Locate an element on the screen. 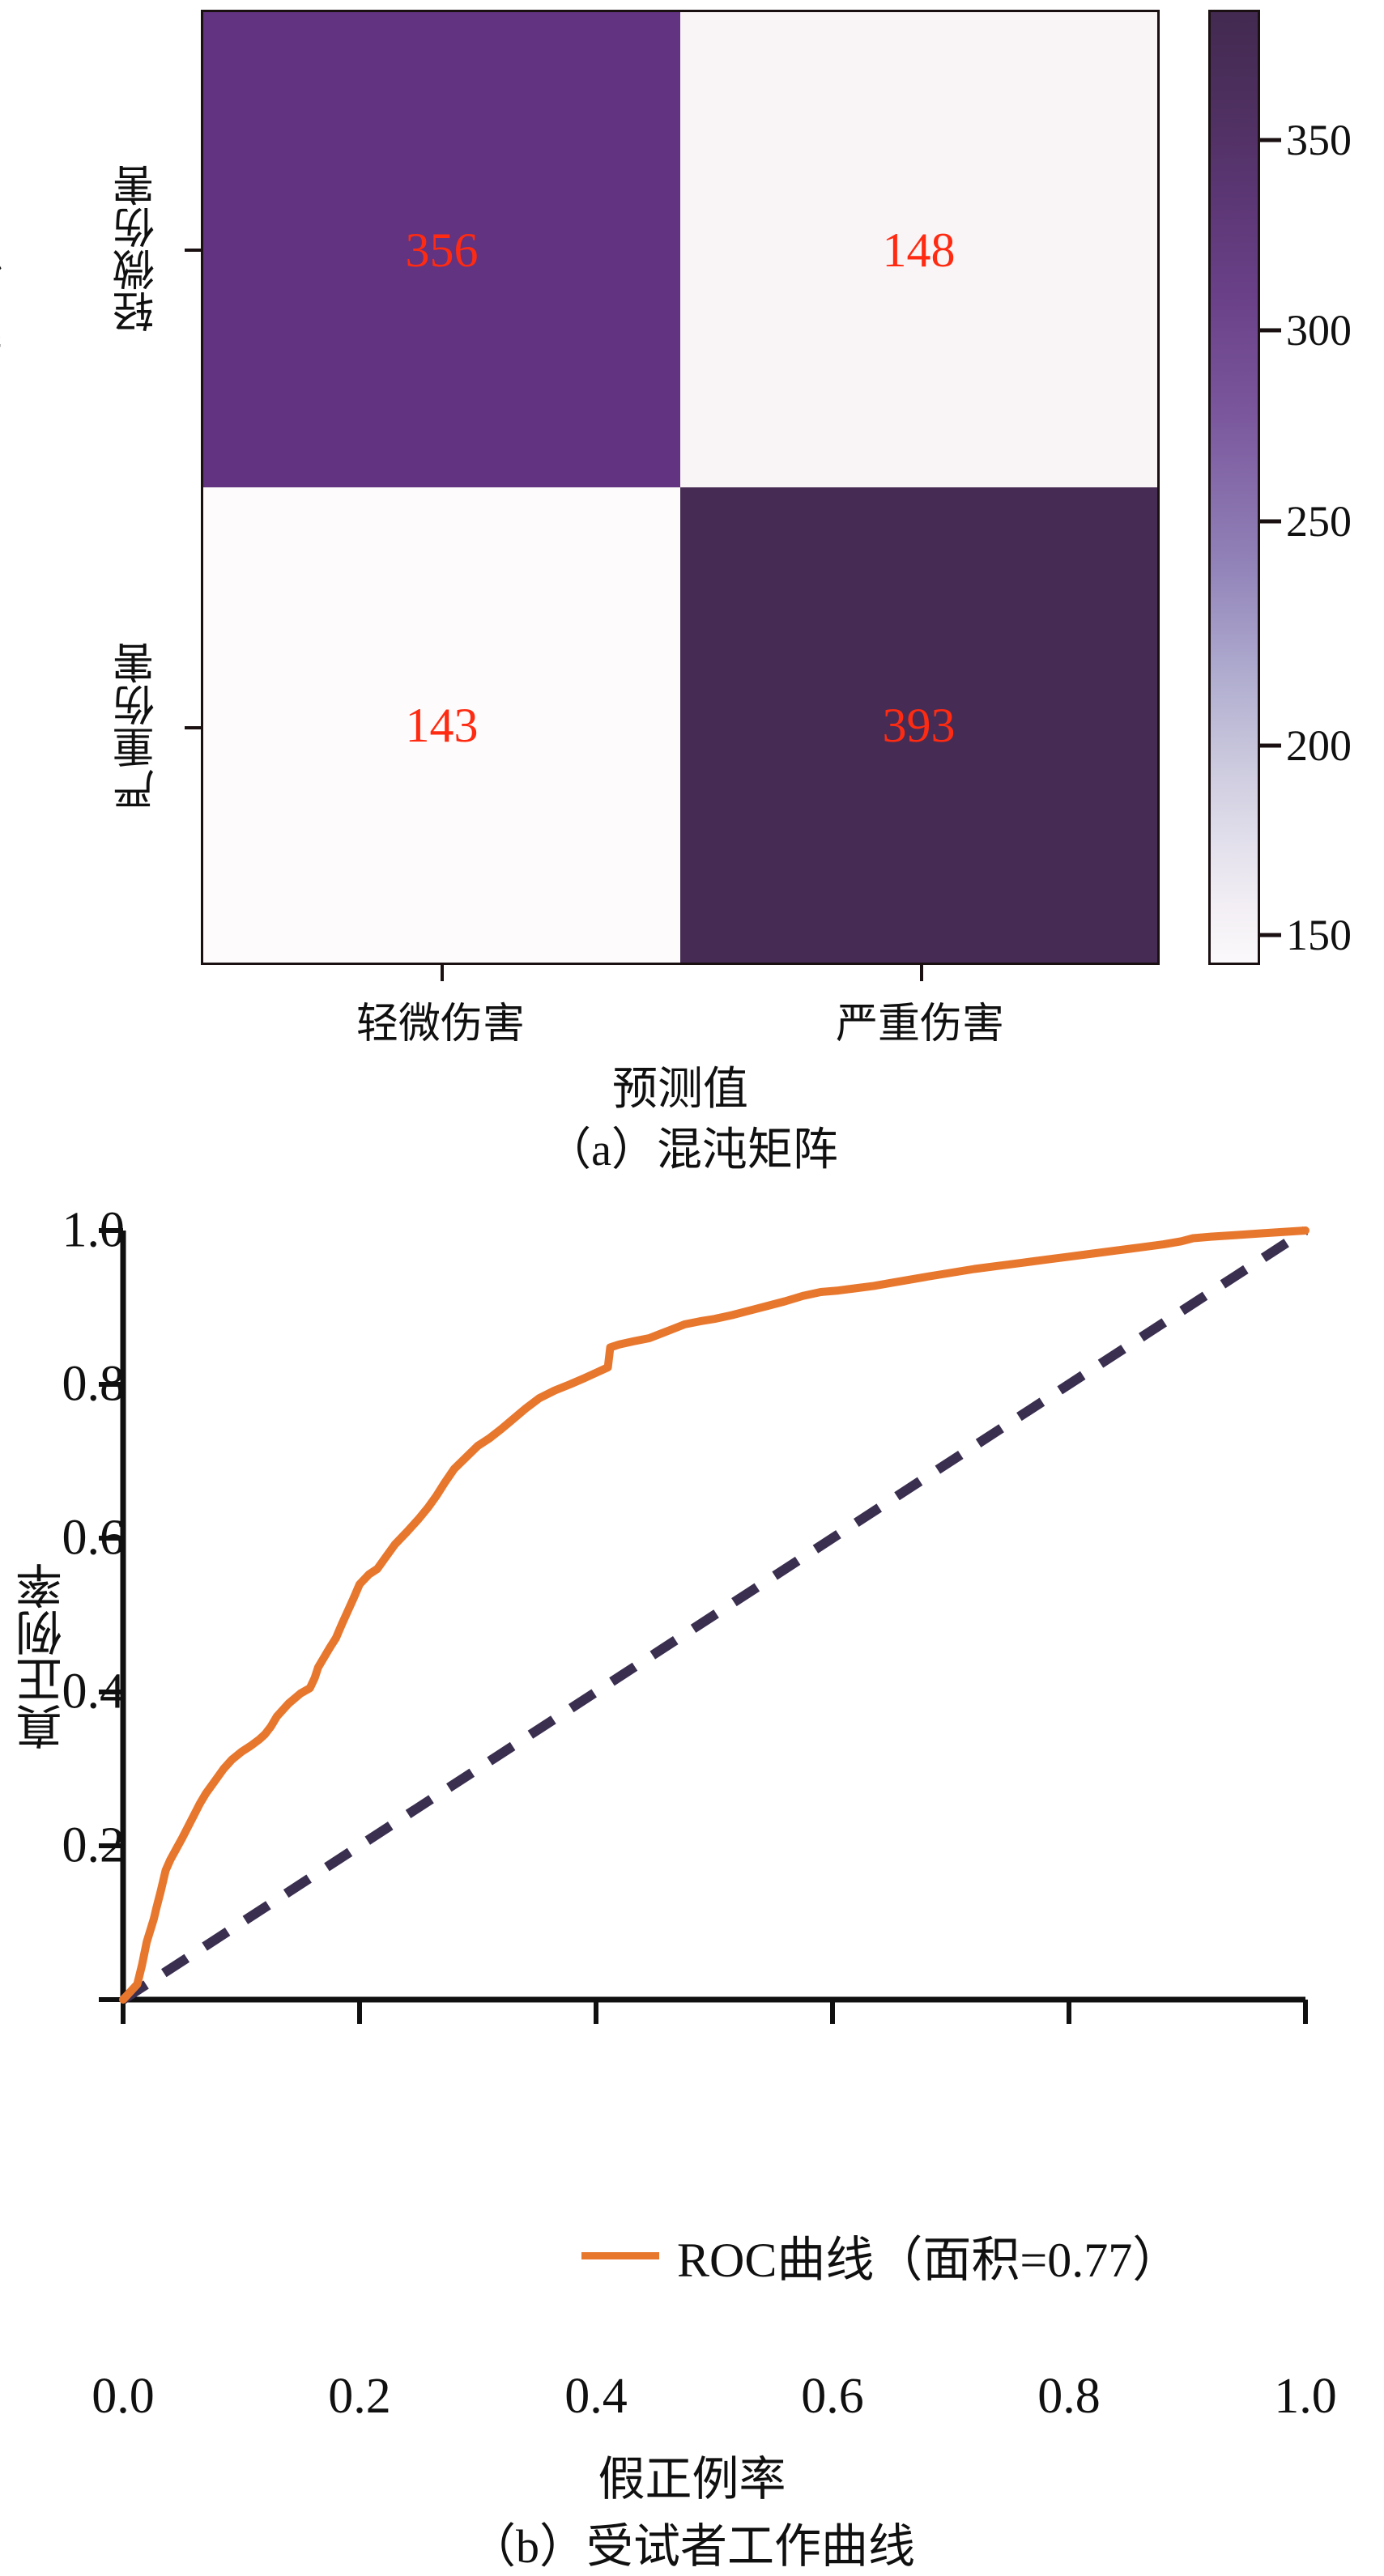  matrix-cell-0-1: 148 is located at coordinates (918, 249).